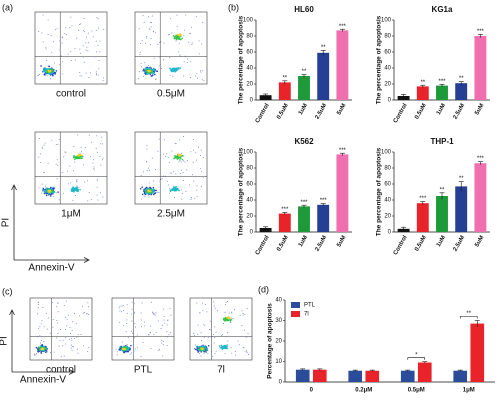 This screenshot has height=406, width=500. Describe the element at coordinates (460, 244) in the screenshot. I see `x-tick-label: 2.5uM` at that location.